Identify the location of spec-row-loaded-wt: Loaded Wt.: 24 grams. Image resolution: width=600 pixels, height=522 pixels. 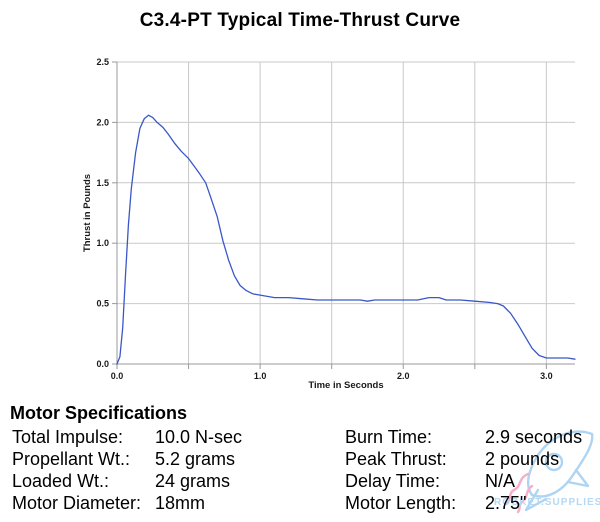
(121, 481).